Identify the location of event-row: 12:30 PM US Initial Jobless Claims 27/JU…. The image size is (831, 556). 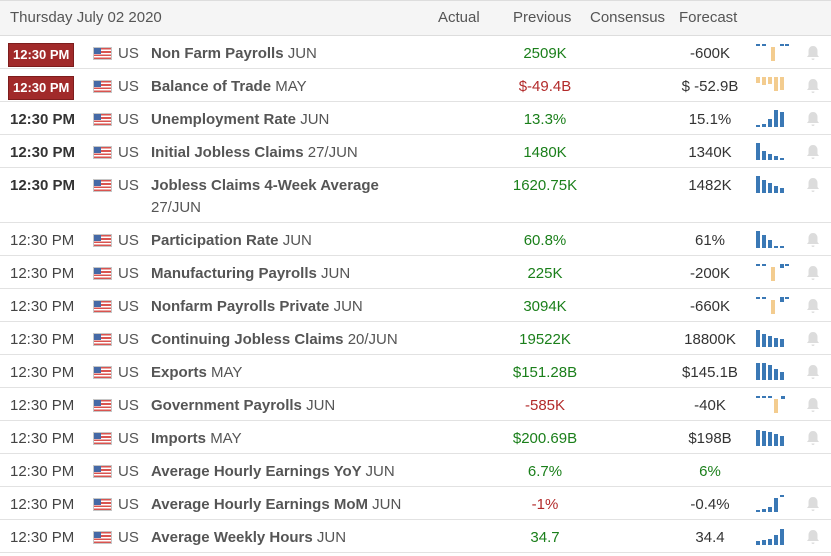
(415, 151).